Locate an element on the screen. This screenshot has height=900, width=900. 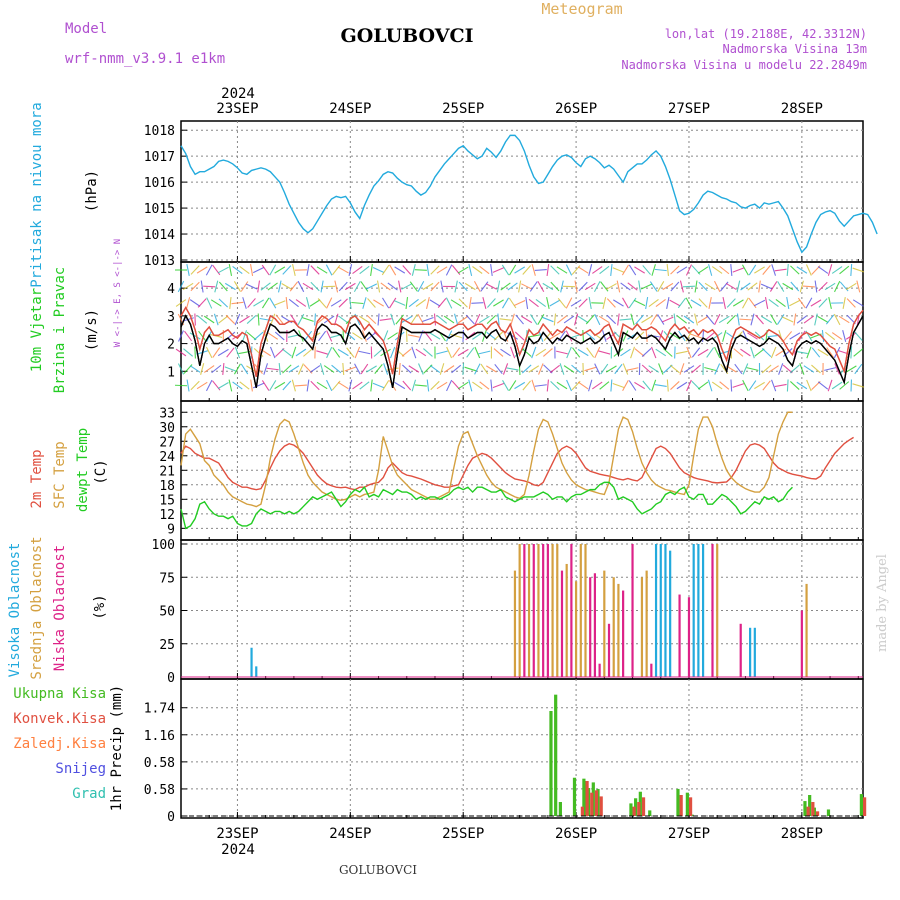
temperature-ytick-label: 15 is located at coordinates (167, 500).